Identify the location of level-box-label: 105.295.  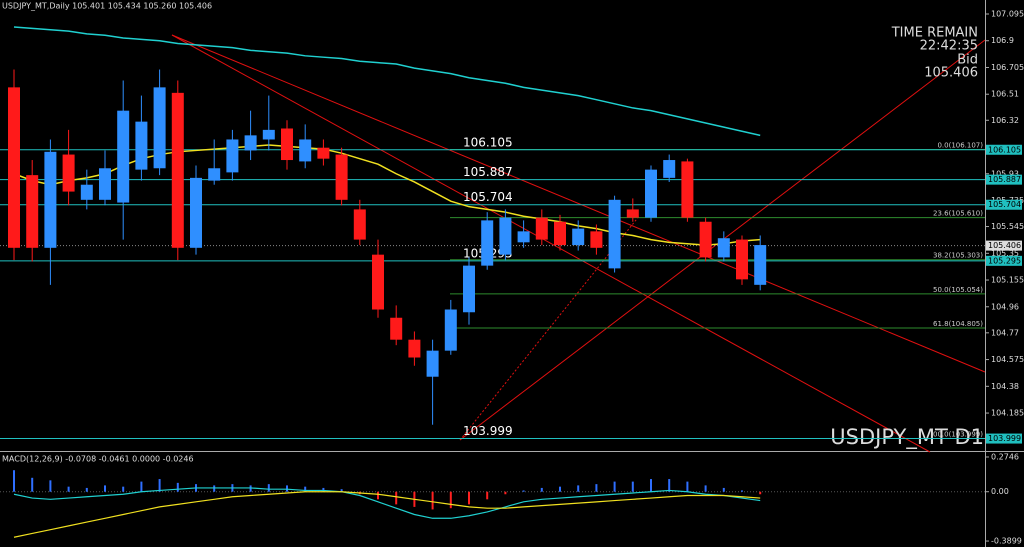
(1004, 260).